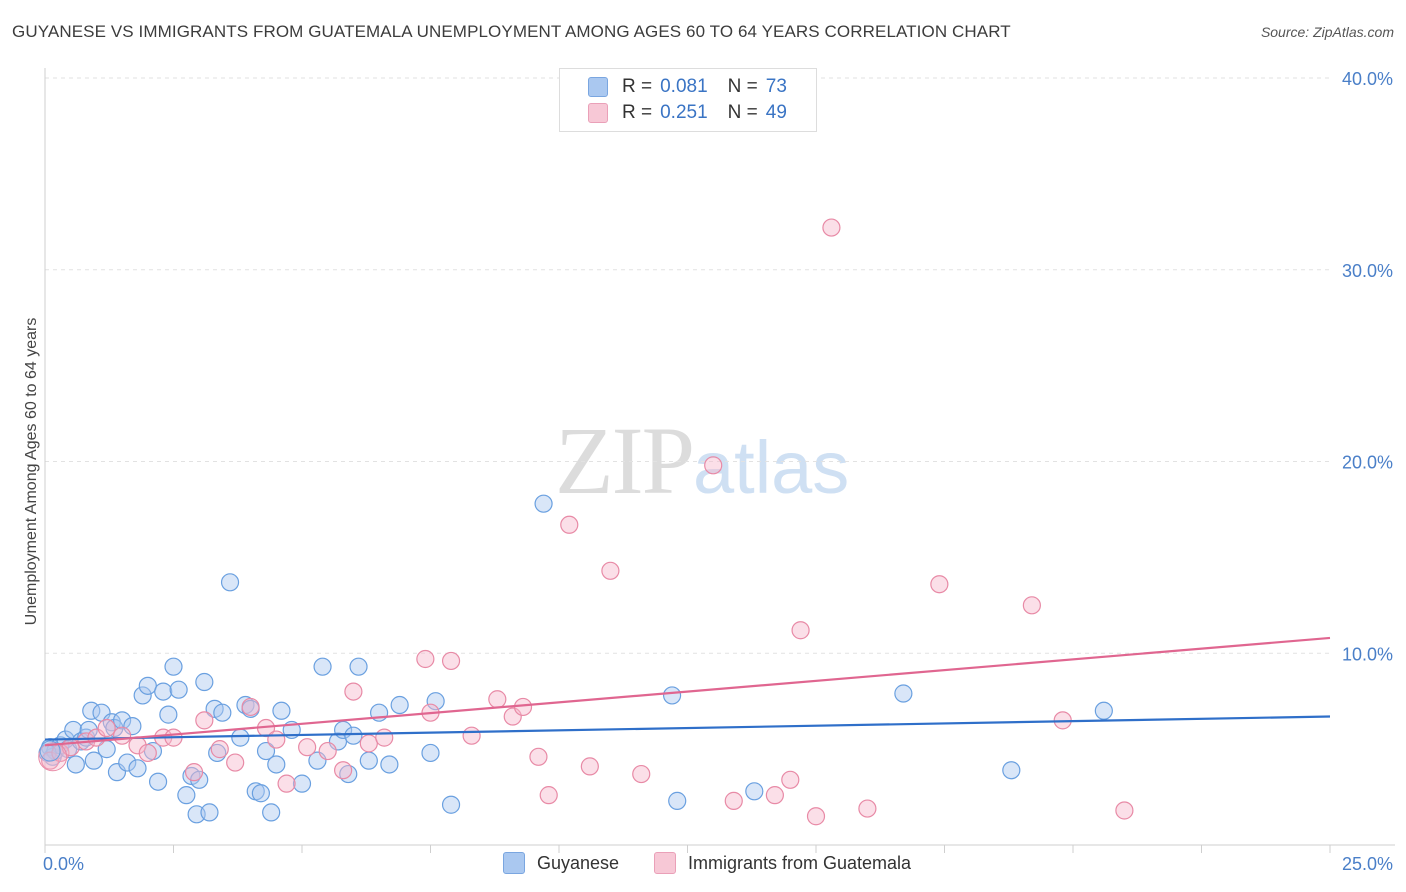  Describe the element at coordinates (63, 864) in the screenshot. I see `x-tick-label: 0.0%` at that location.